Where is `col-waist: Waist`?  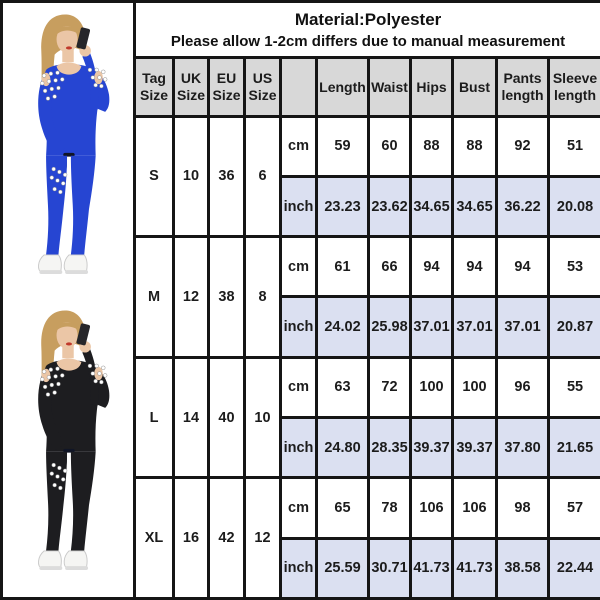 col-waist: Waist is located at coordinates (389, 87).